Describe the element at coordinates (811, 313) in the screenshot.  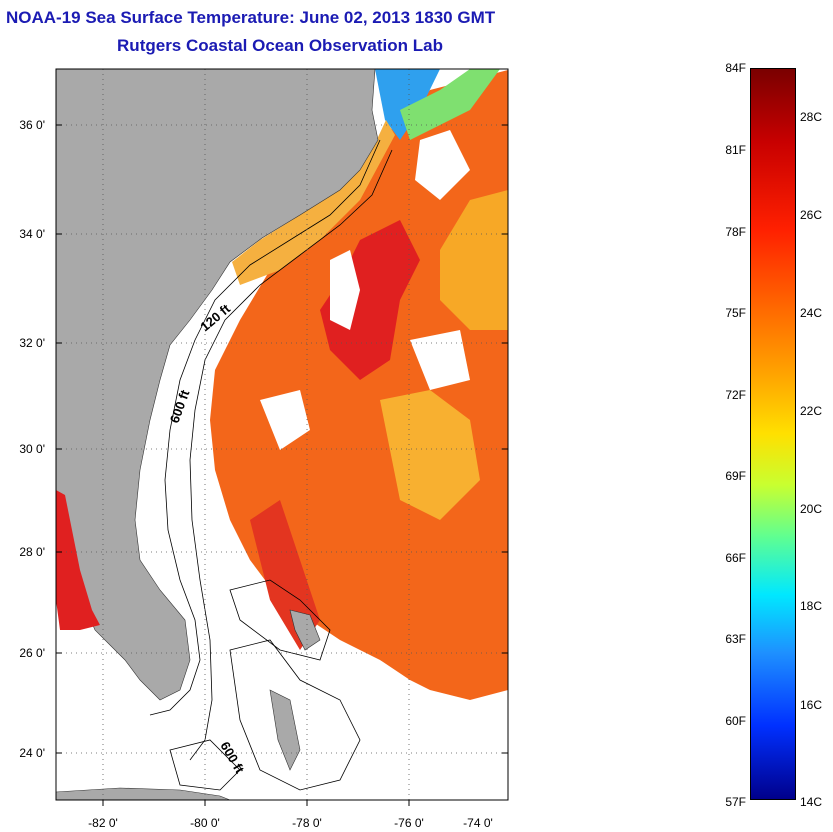
I see `colorbar-c-24: 24C` at that location.